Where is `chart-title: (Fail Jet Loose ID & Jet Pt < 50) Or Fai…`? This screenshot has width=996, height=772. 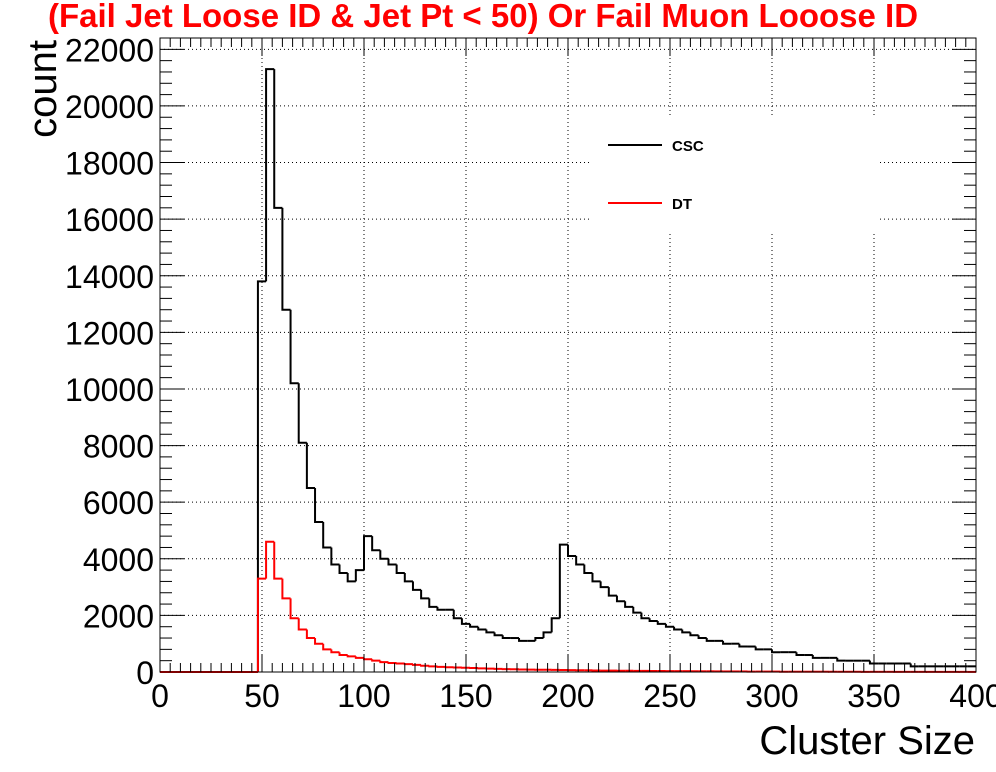 chart-title: (Fail Jet Loose ID & Jet Pt < 50) Or Fai… is located at coordinates (483, 17).